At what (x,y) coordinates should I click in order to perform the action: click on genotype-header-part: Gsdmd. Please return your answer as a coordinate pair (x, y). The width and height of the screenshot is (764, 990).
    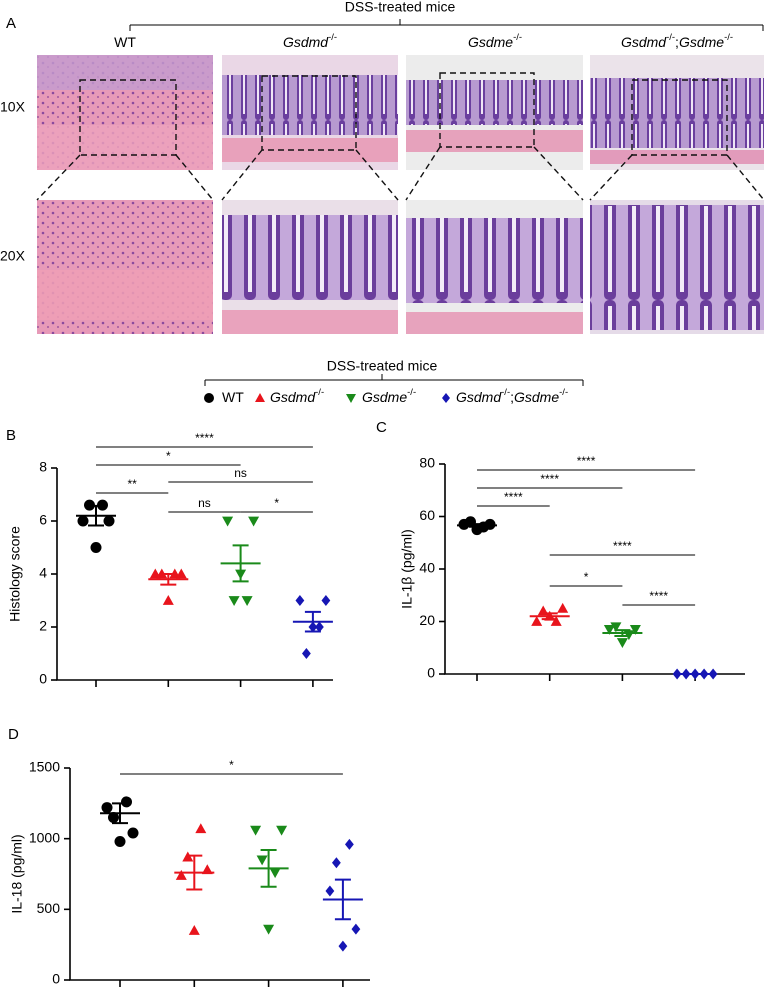
    Looking at the image, I should click on (306, 42).